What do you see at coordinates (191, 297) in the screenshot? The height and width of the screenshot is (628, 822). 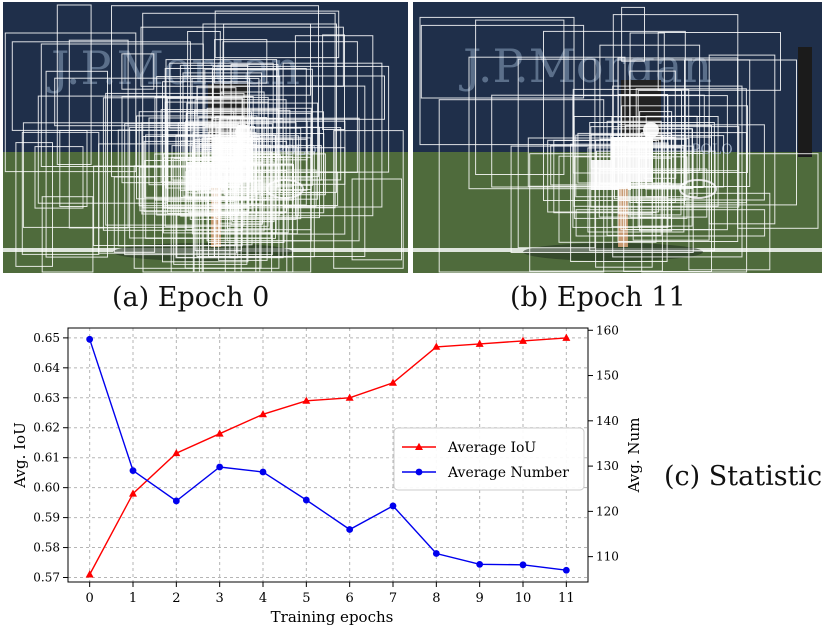 I see `caption-epoch-0: (a) Epoch 0` at bounding box center [191, 297].